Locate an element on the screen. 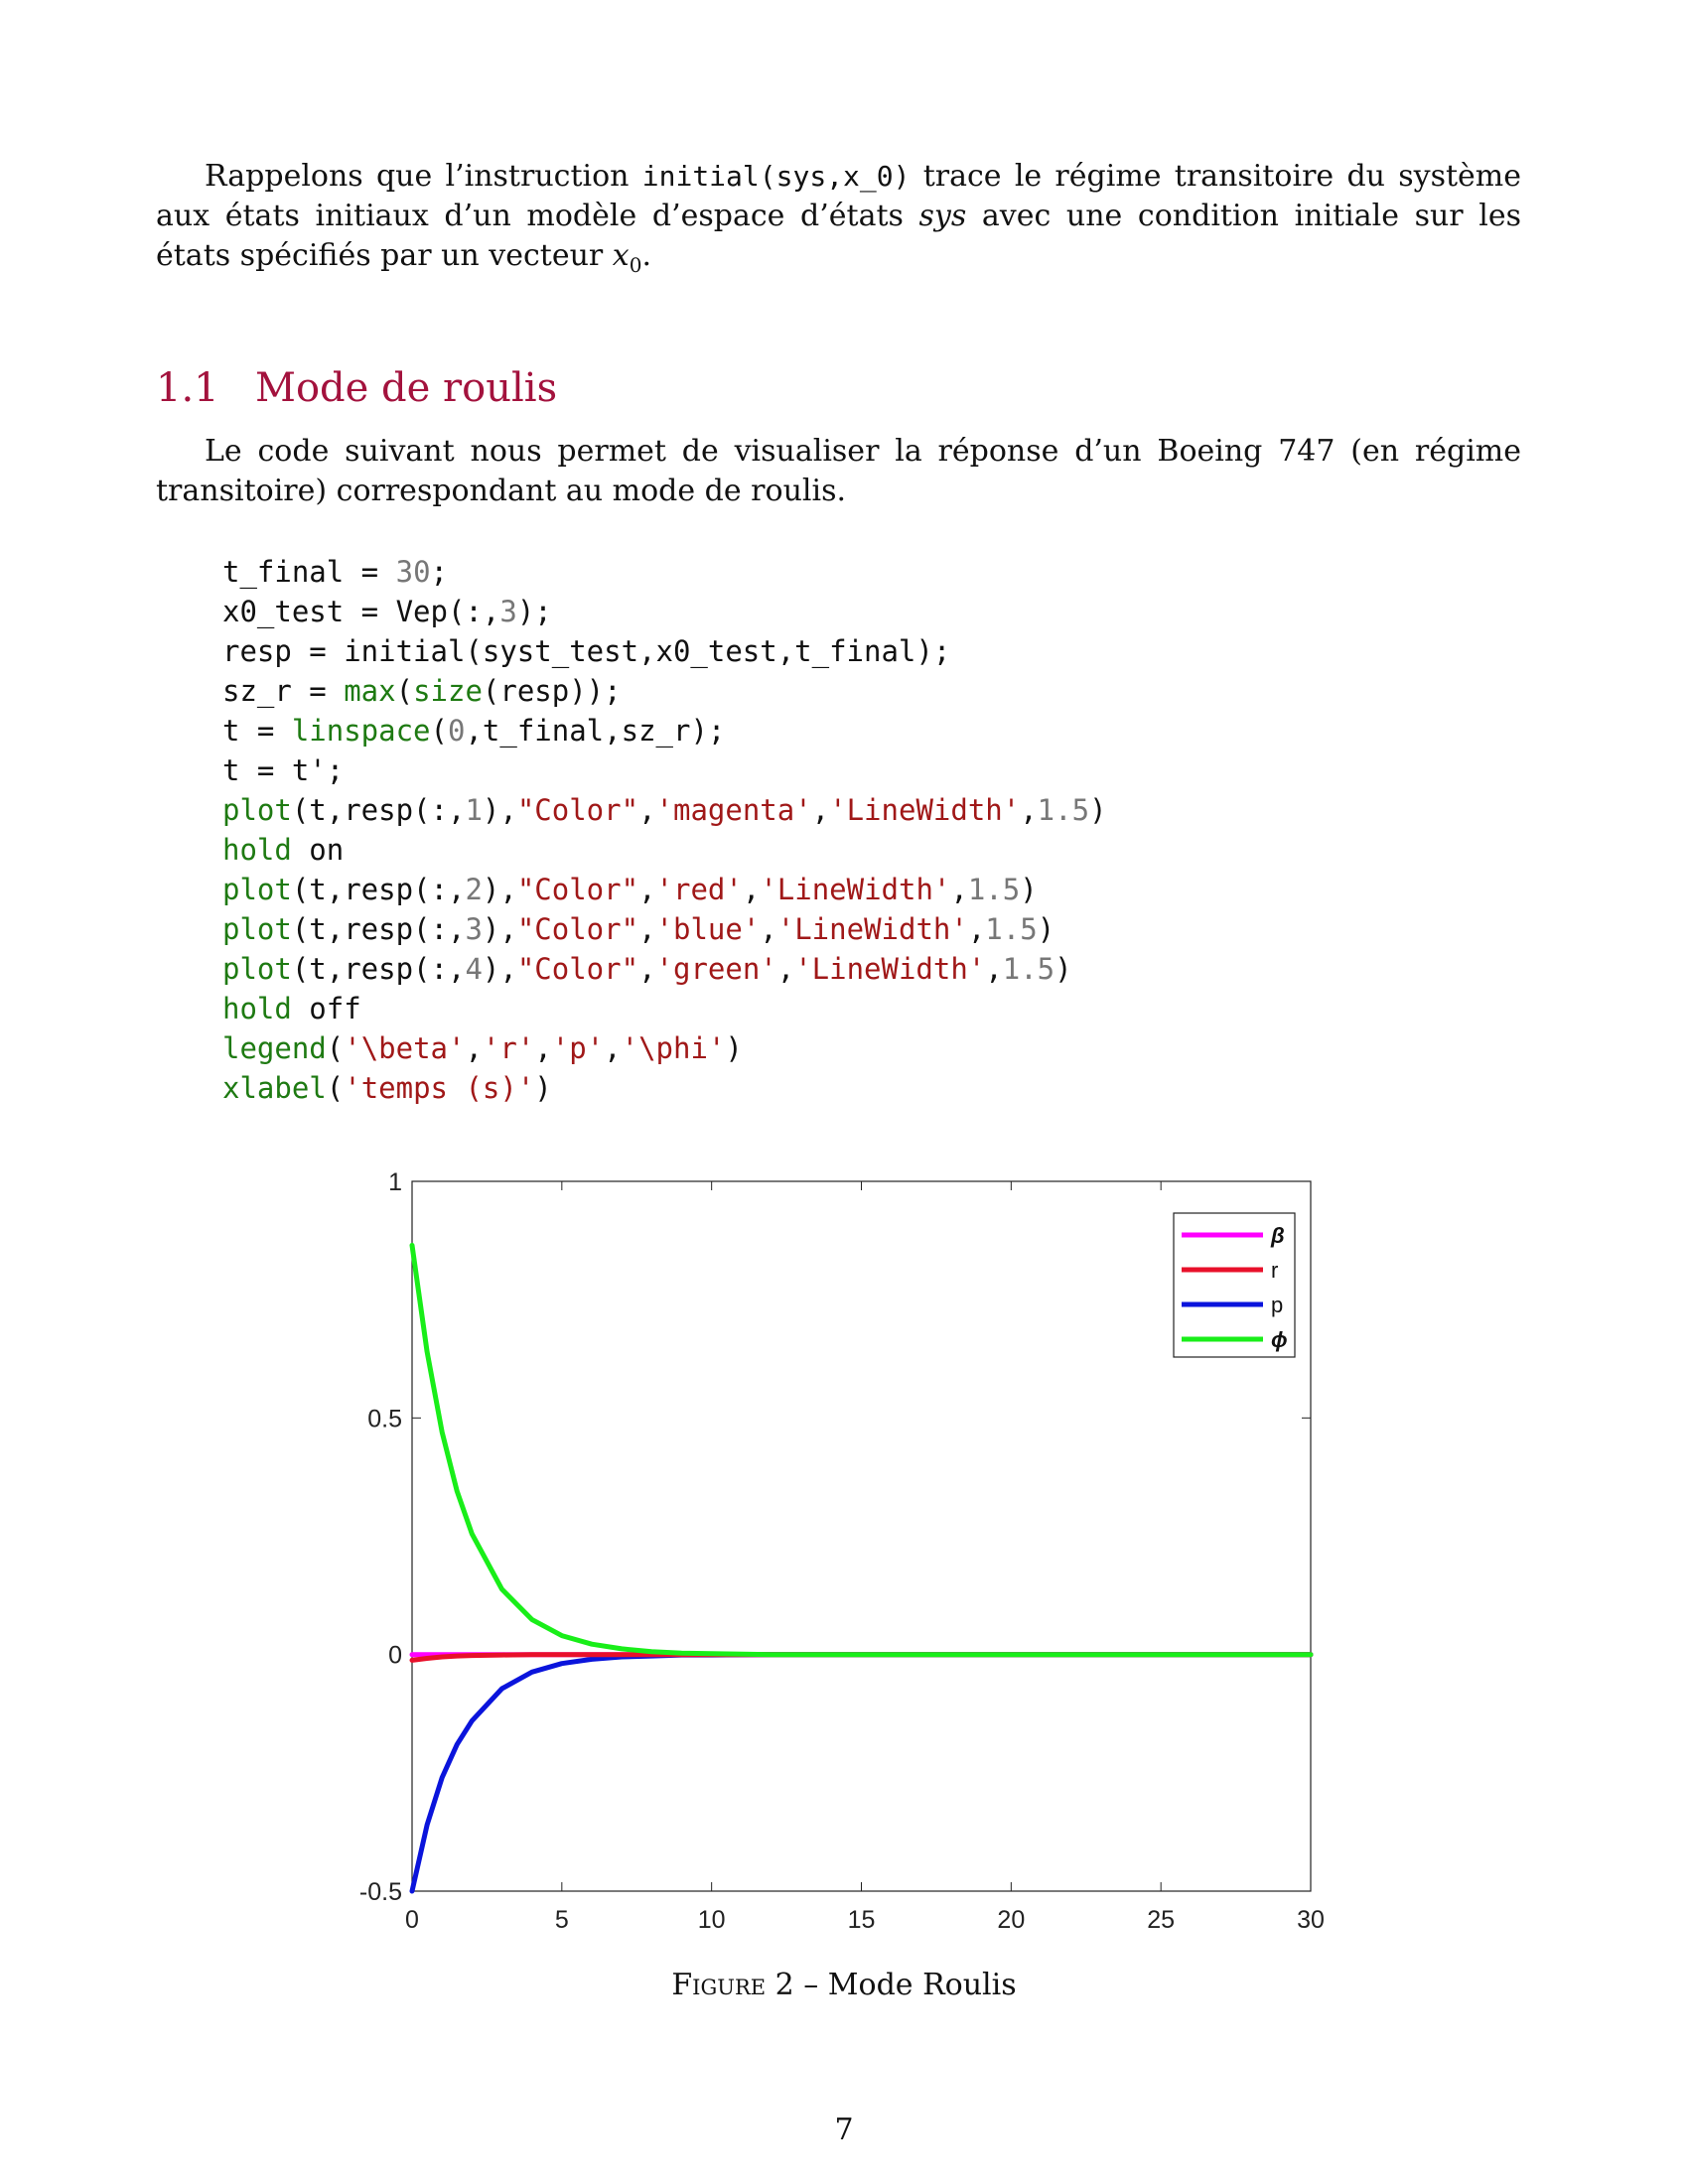  x-tick-label: 30 is located at coordinates (1311, 1920).